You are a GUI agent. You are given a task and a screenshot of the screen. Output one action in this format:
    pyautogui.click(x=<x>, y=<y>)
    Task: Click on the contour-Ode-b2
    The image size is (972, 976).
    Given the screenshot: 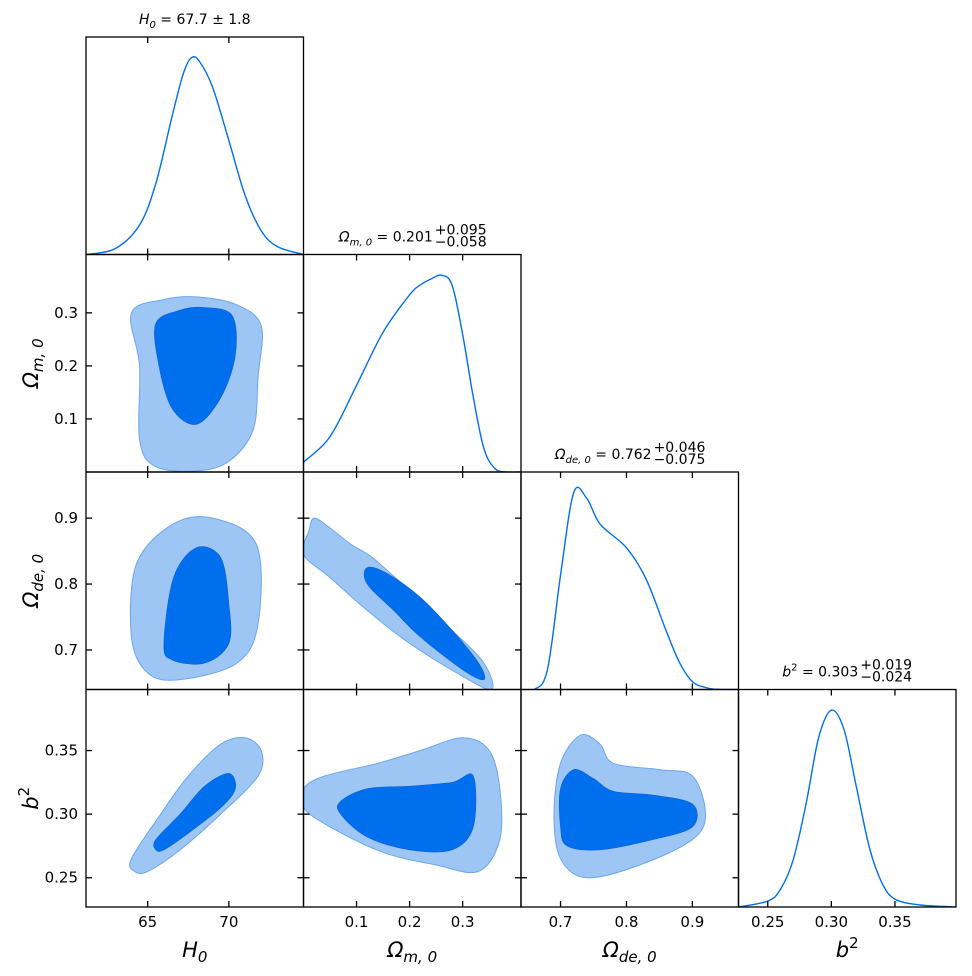 What is the action you would take?
    pyautogui.click(x=630, y=806)
    